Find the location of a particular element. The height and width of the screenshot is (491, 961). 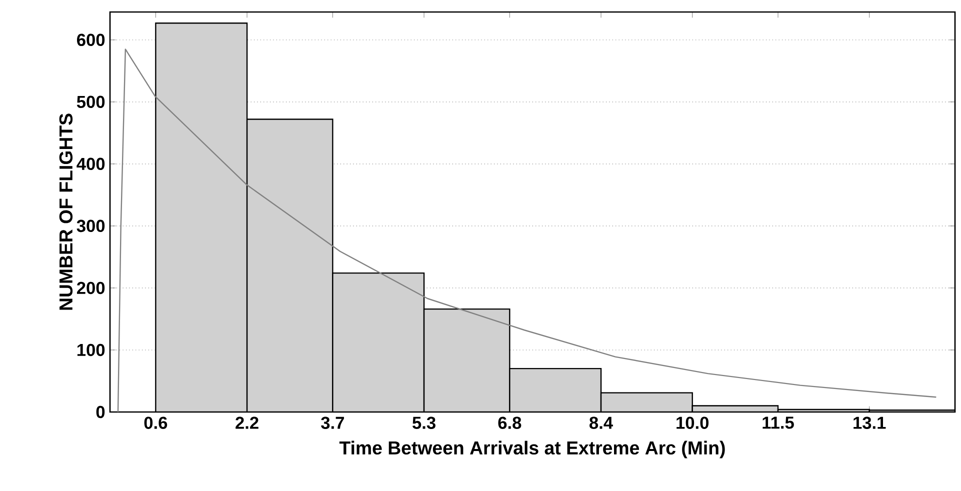

y-tick-label: 200 is located at coordinates (90, 288).